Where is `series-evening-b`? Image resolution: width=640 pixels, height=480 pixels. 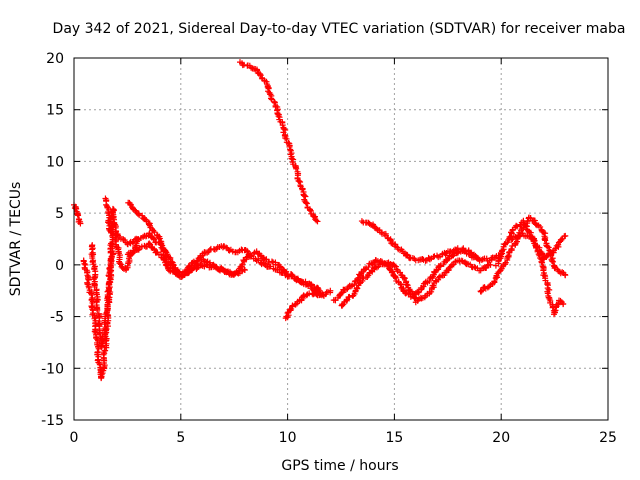
series-evening-b is located at coordinates (529, 267).